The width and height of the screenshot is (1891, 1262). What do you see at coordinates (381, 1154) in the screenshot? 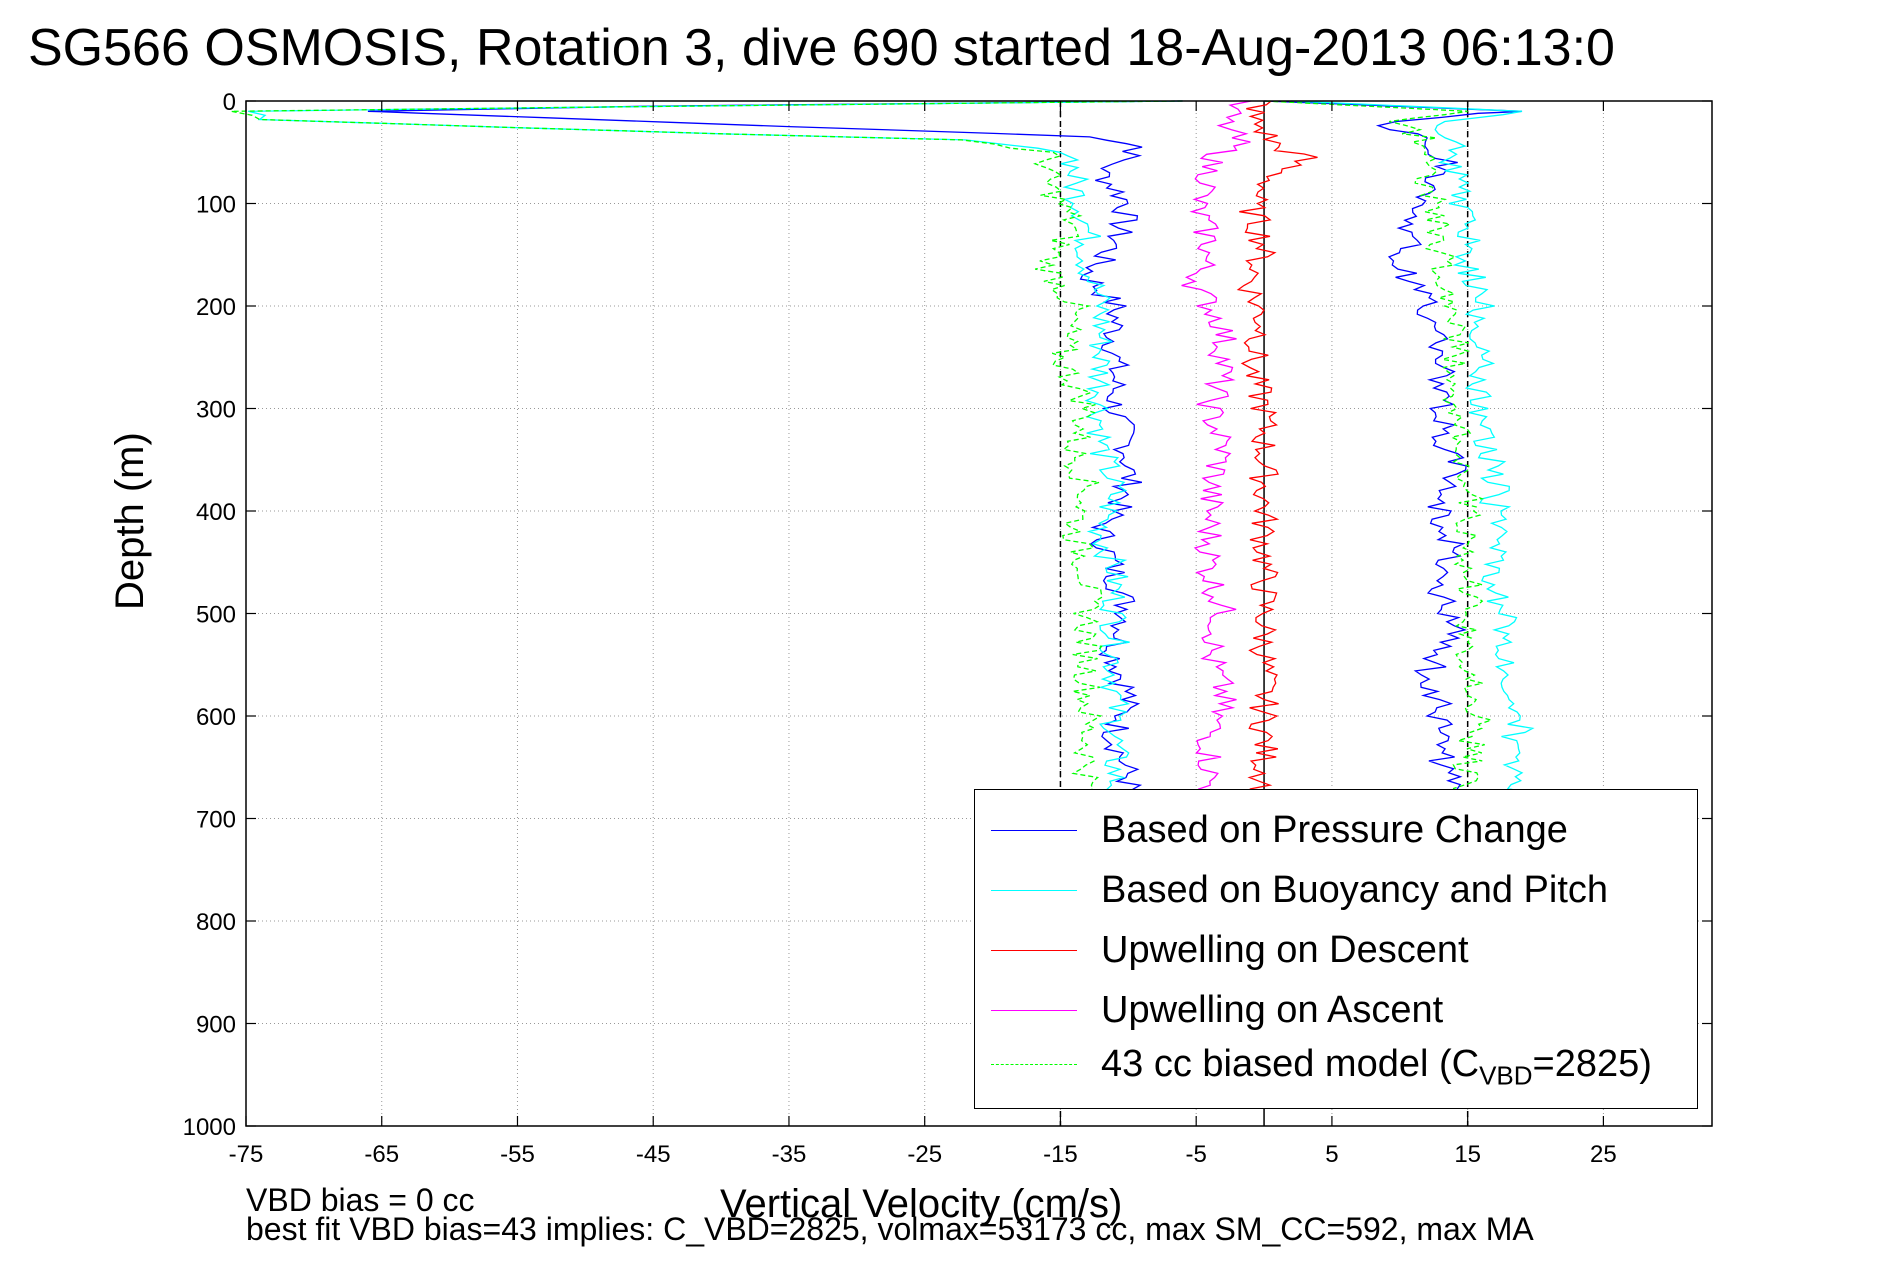
I see `x-tick-label: -65` at bounding box center [381, 1154].